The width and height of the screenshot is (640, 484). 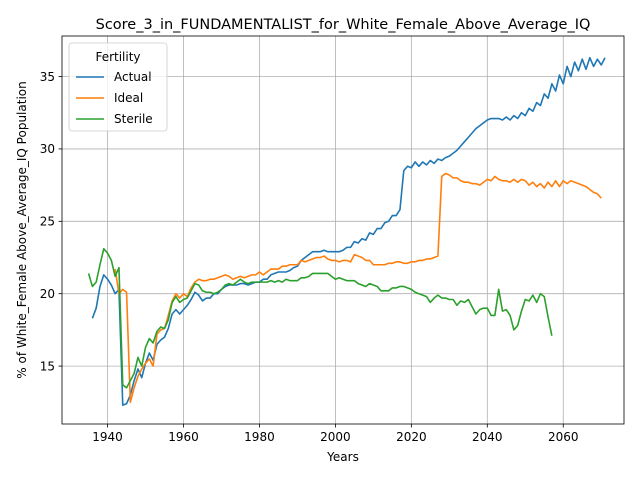 I want to click on y-tick-label: 25, so click(x=47, y=222).